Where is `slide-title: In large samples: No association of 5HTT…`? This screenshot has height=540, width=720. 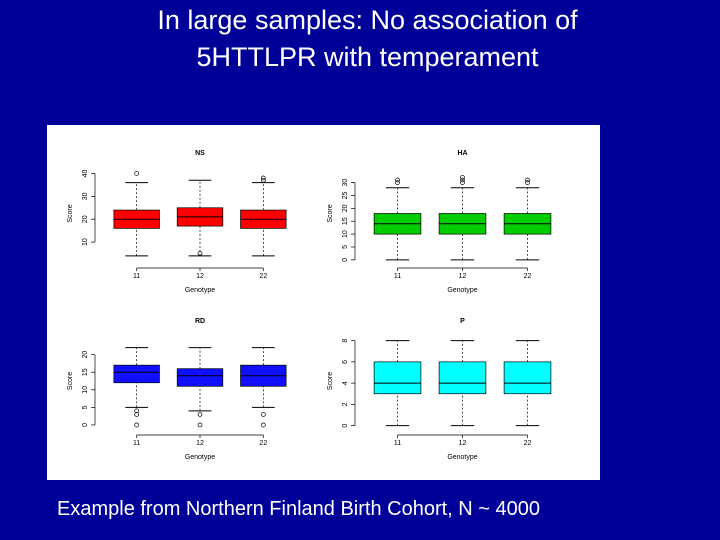
slide-title: In large samples: No association of 5HTT… is located at coordinates (367, 38).